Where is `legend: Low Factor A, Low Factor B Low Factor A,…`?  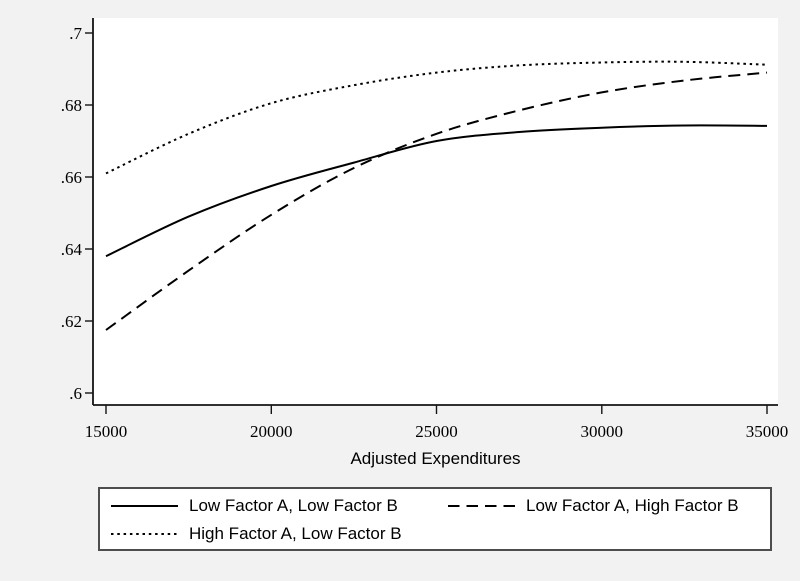
legend: Low Factor A, Low Factor B Low Factor A,… is located at coordinates (435, 519).